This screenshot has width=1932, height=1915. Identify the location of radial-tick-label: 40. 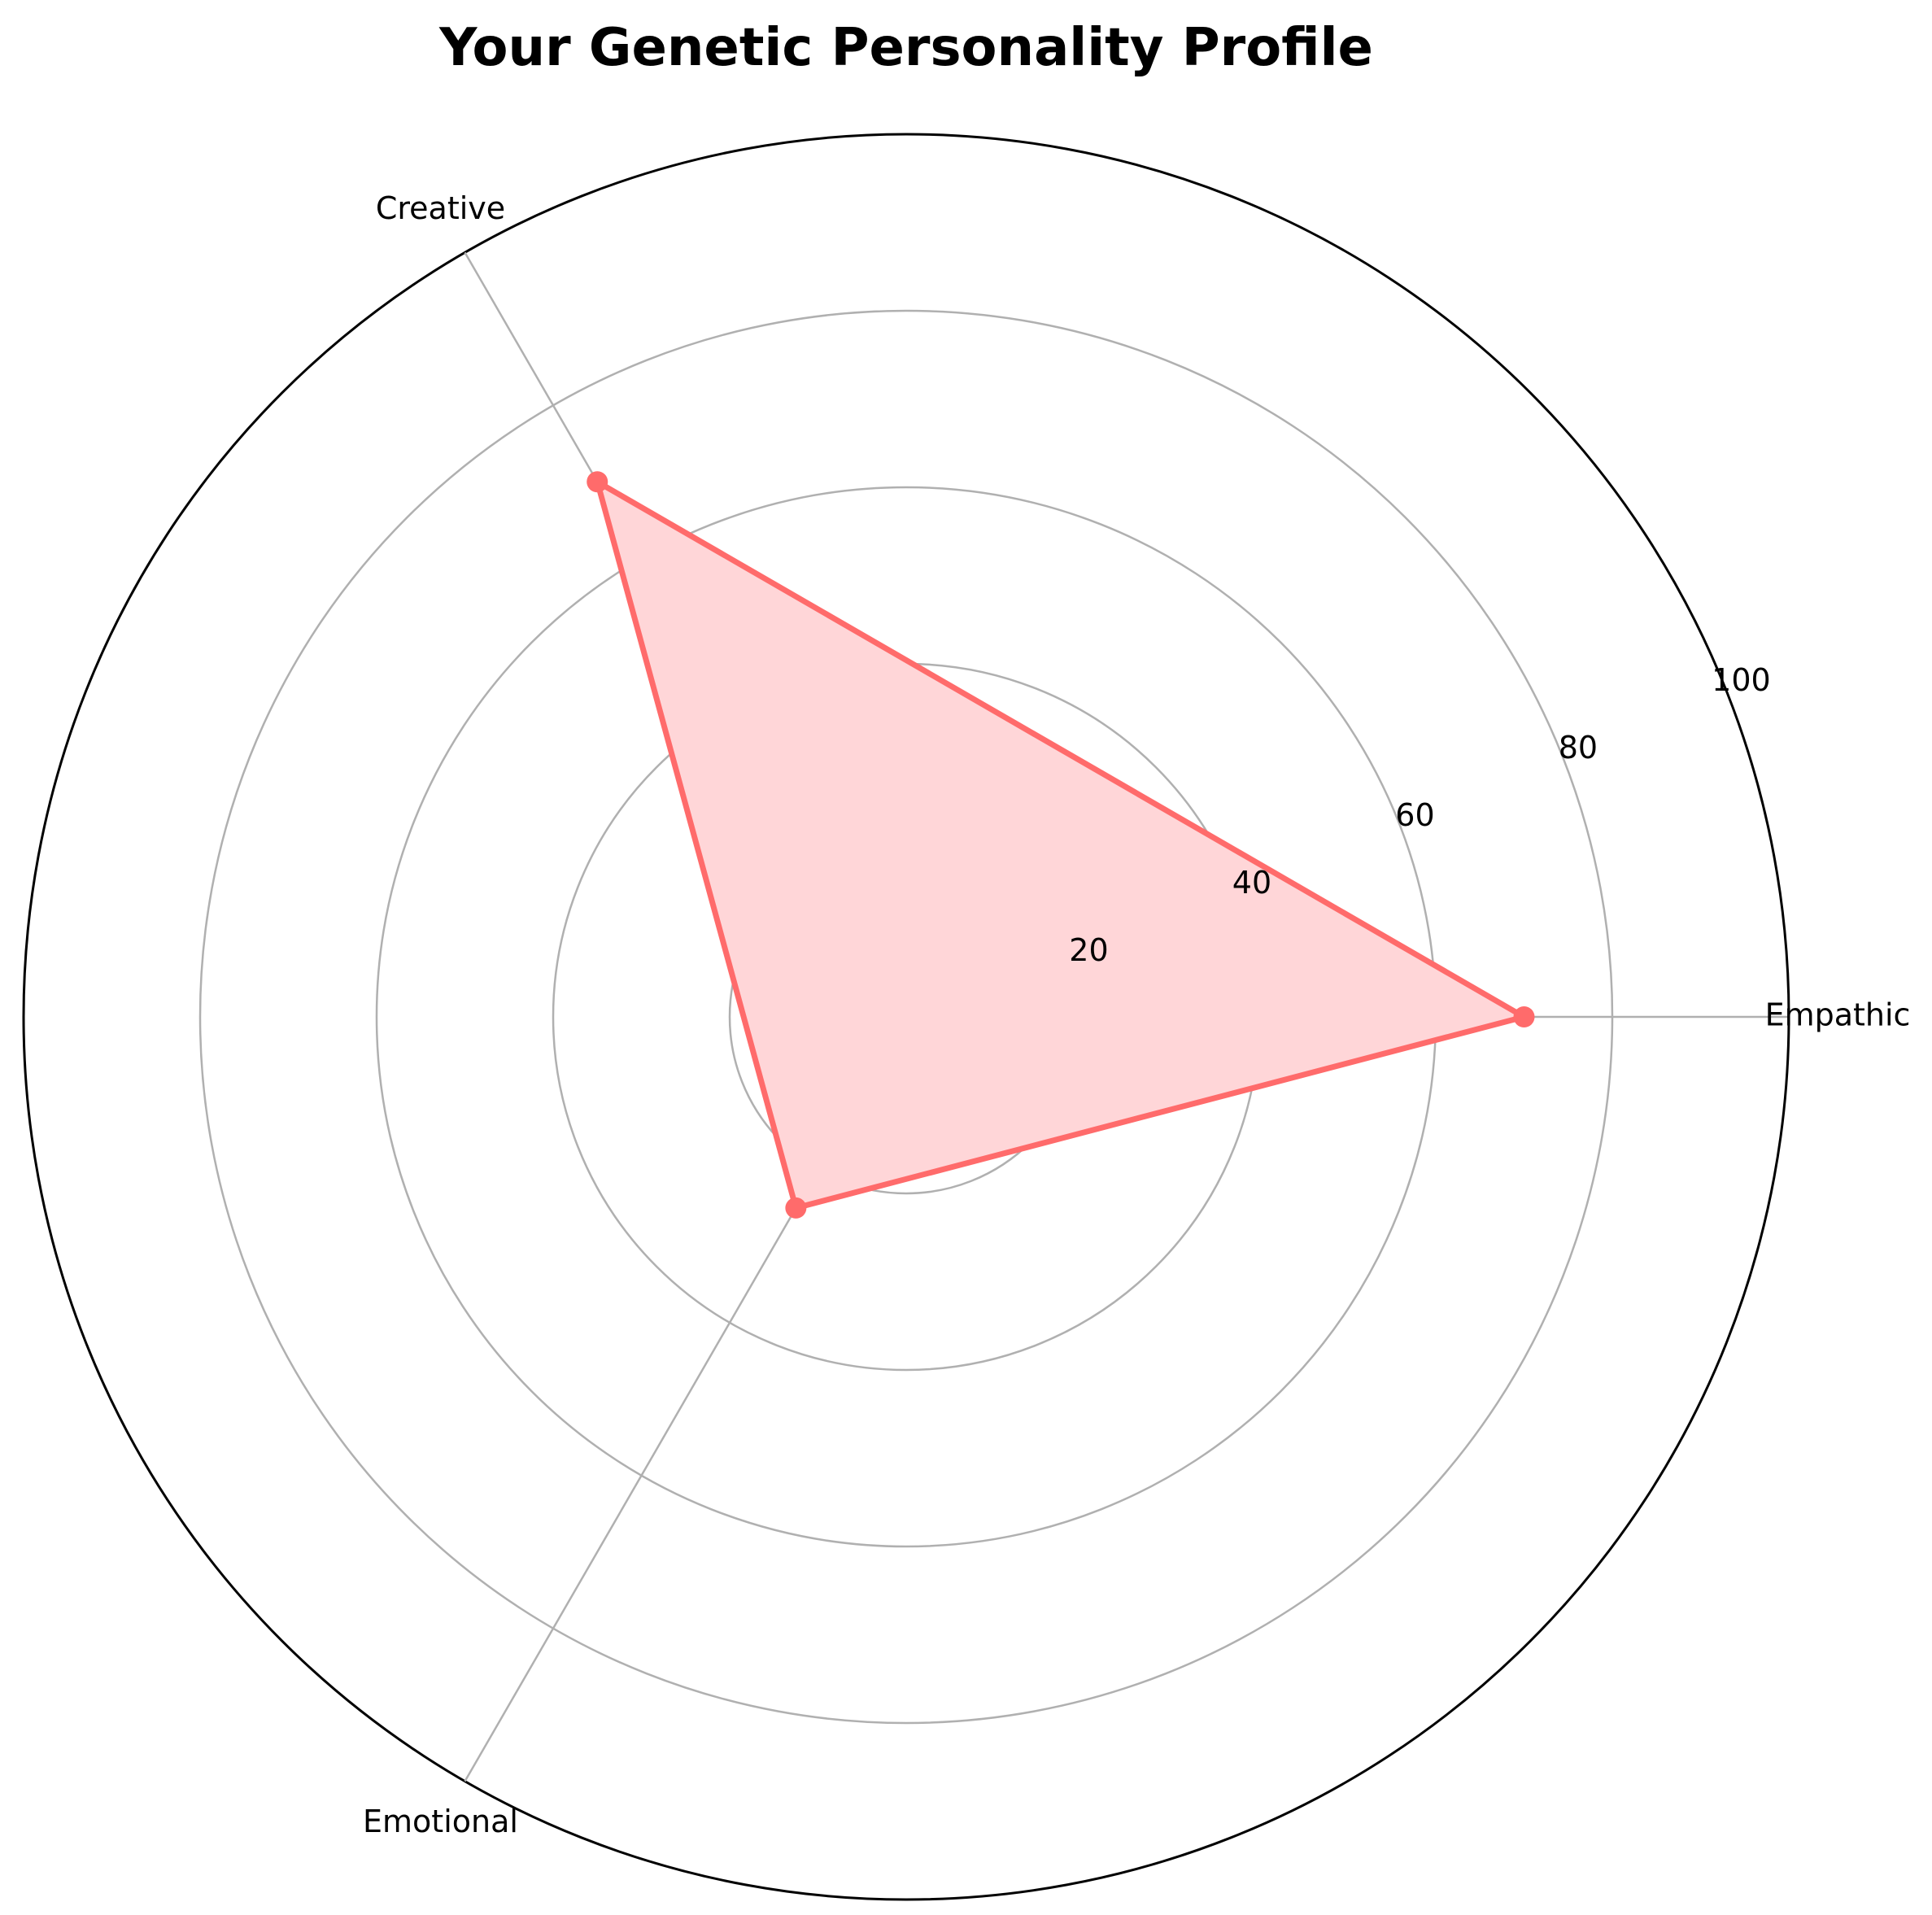
(1251, 883).